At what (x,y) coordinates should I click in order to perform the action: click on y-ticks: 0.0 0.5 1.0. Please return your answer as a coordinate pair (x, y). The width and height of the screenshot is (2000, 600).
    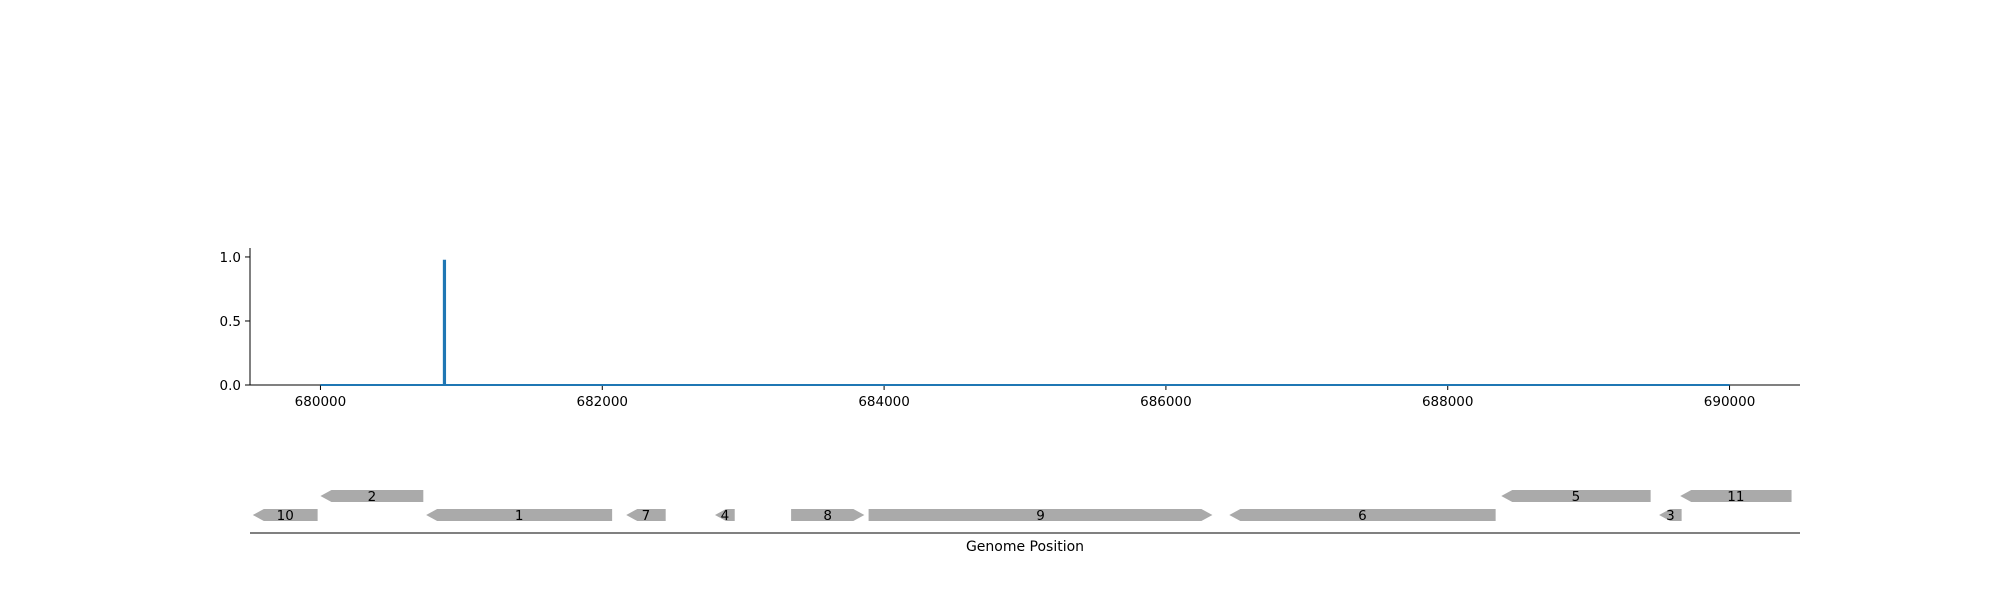
    Looking at the image, I should click on (235, 322).